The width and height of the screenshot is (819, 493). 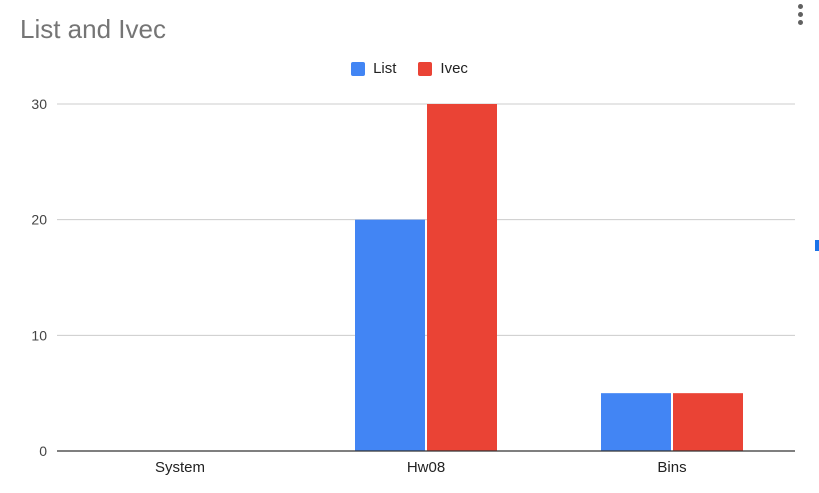 What do you see at coordinates (390, 335) in the screenshot?
I see `bar-list-hw08` at bounding box center [390, 335].